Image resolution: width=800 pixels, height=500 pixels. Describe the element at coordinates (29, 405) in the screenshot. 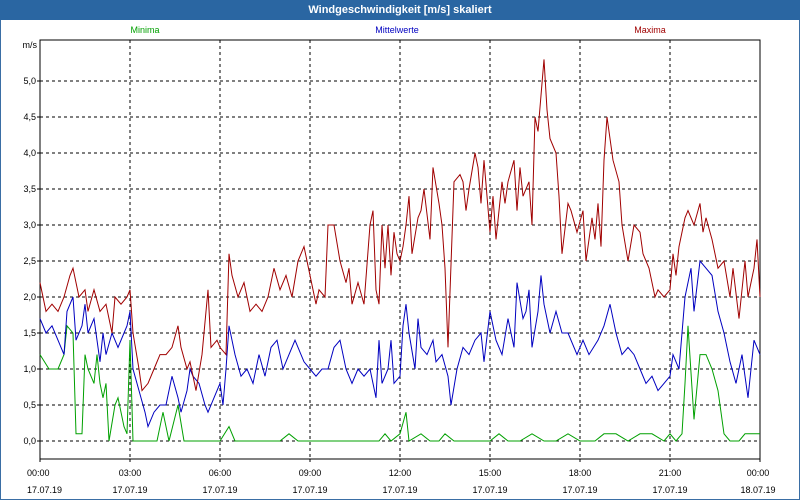

I see `y-tick-label: 0,5` at that location.